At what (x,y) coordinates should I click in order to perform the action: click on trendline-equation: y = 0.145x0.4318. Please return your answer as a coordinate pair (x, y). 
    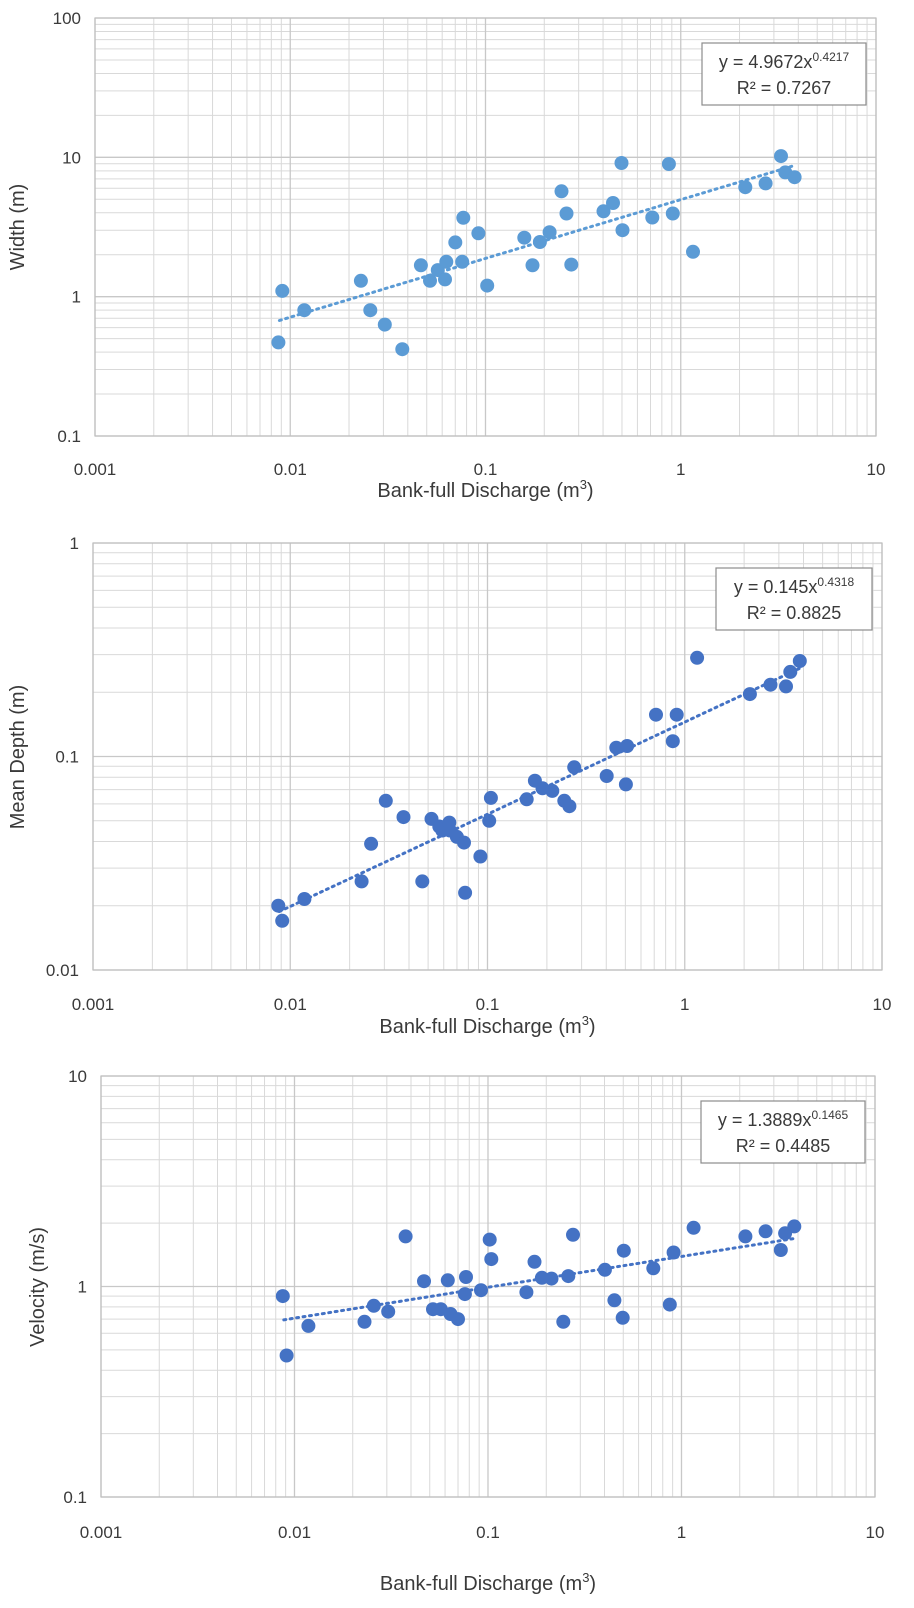
    Looking at the image, I should click on (794, 586).